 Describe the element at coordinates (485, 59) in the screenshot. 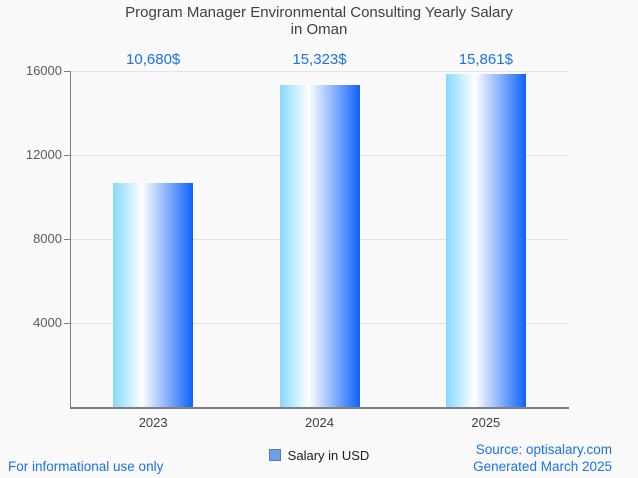

I see `bar-value-label: 15,861$` at that location.